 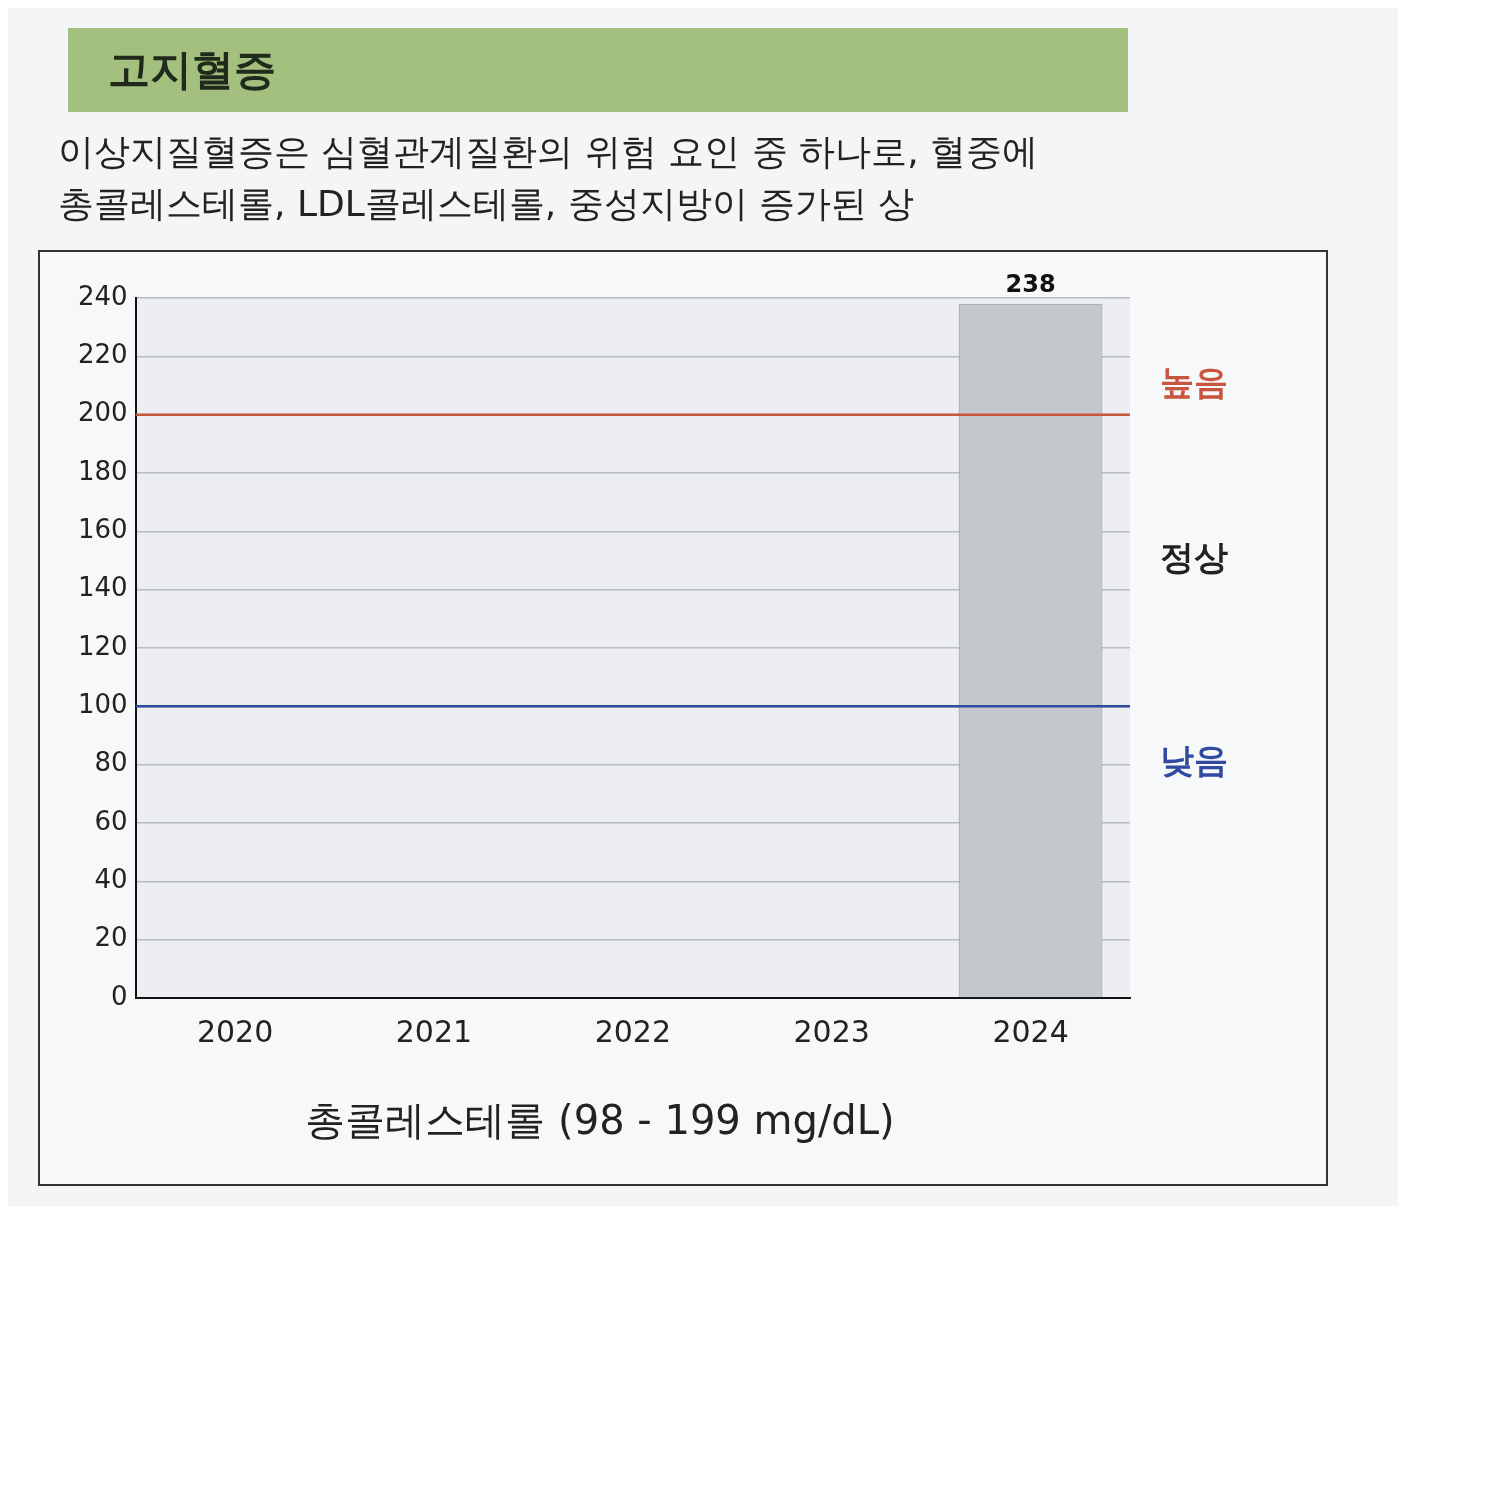 I want to click on data-label: 238, so click(x=1030, y=284).